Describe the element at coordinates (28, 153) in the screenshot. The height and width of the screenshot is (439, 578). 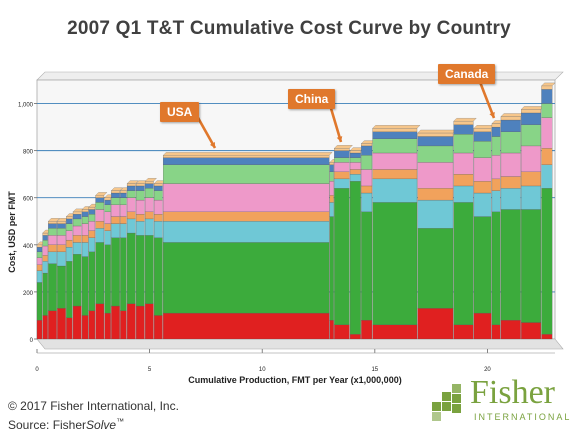
I see `y-tick-label: 800` at that location.